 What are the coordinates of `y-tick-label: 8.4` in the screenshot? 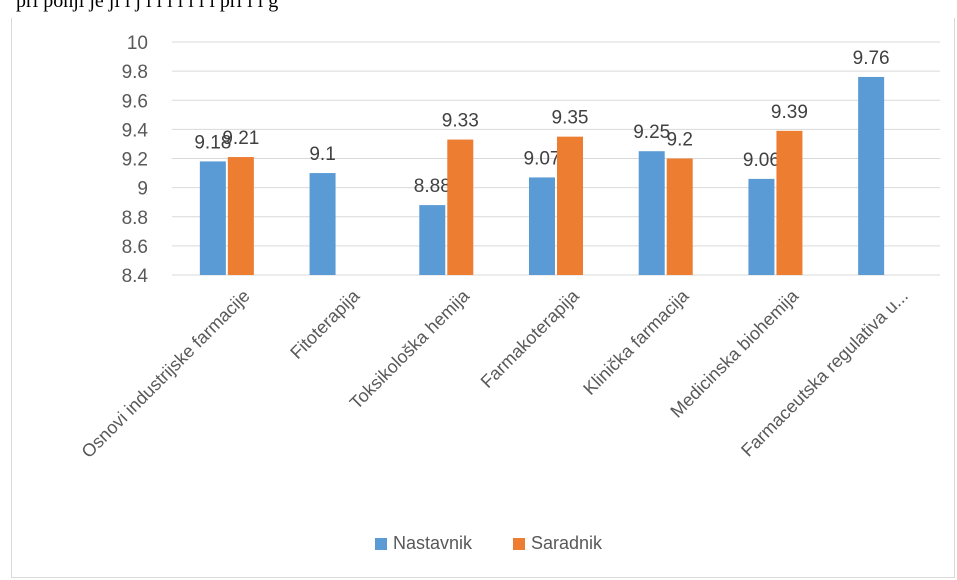 It's located at (135, 276).